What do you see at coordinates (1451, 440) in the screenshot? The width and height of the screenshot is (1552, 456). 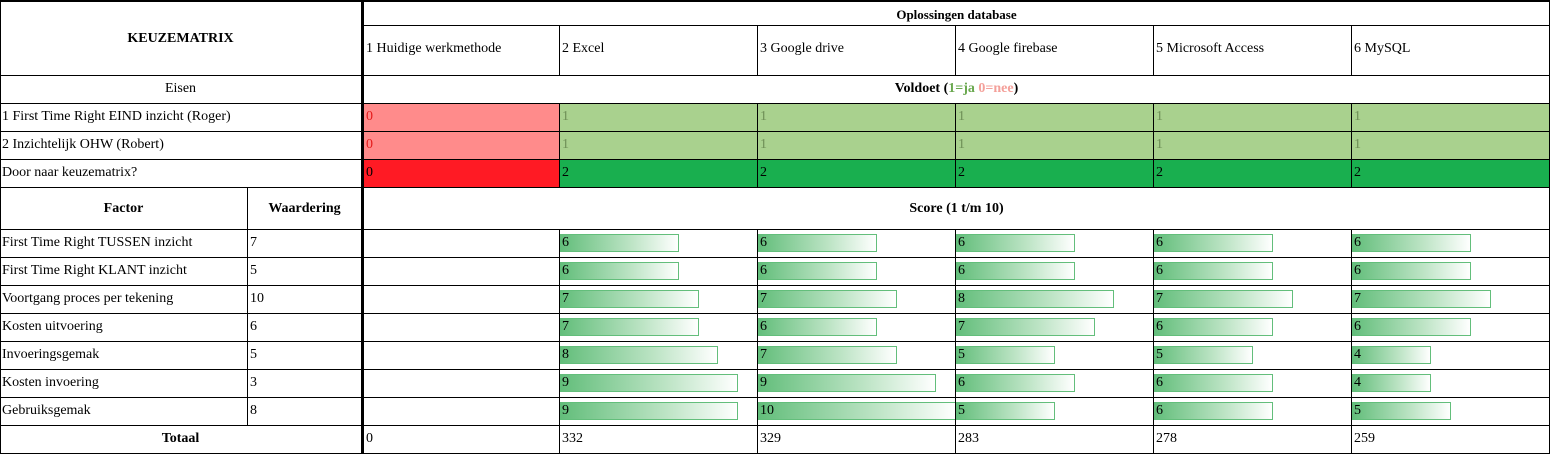 I see `total-value-cell: 259` at bounding box center [1451, 440].